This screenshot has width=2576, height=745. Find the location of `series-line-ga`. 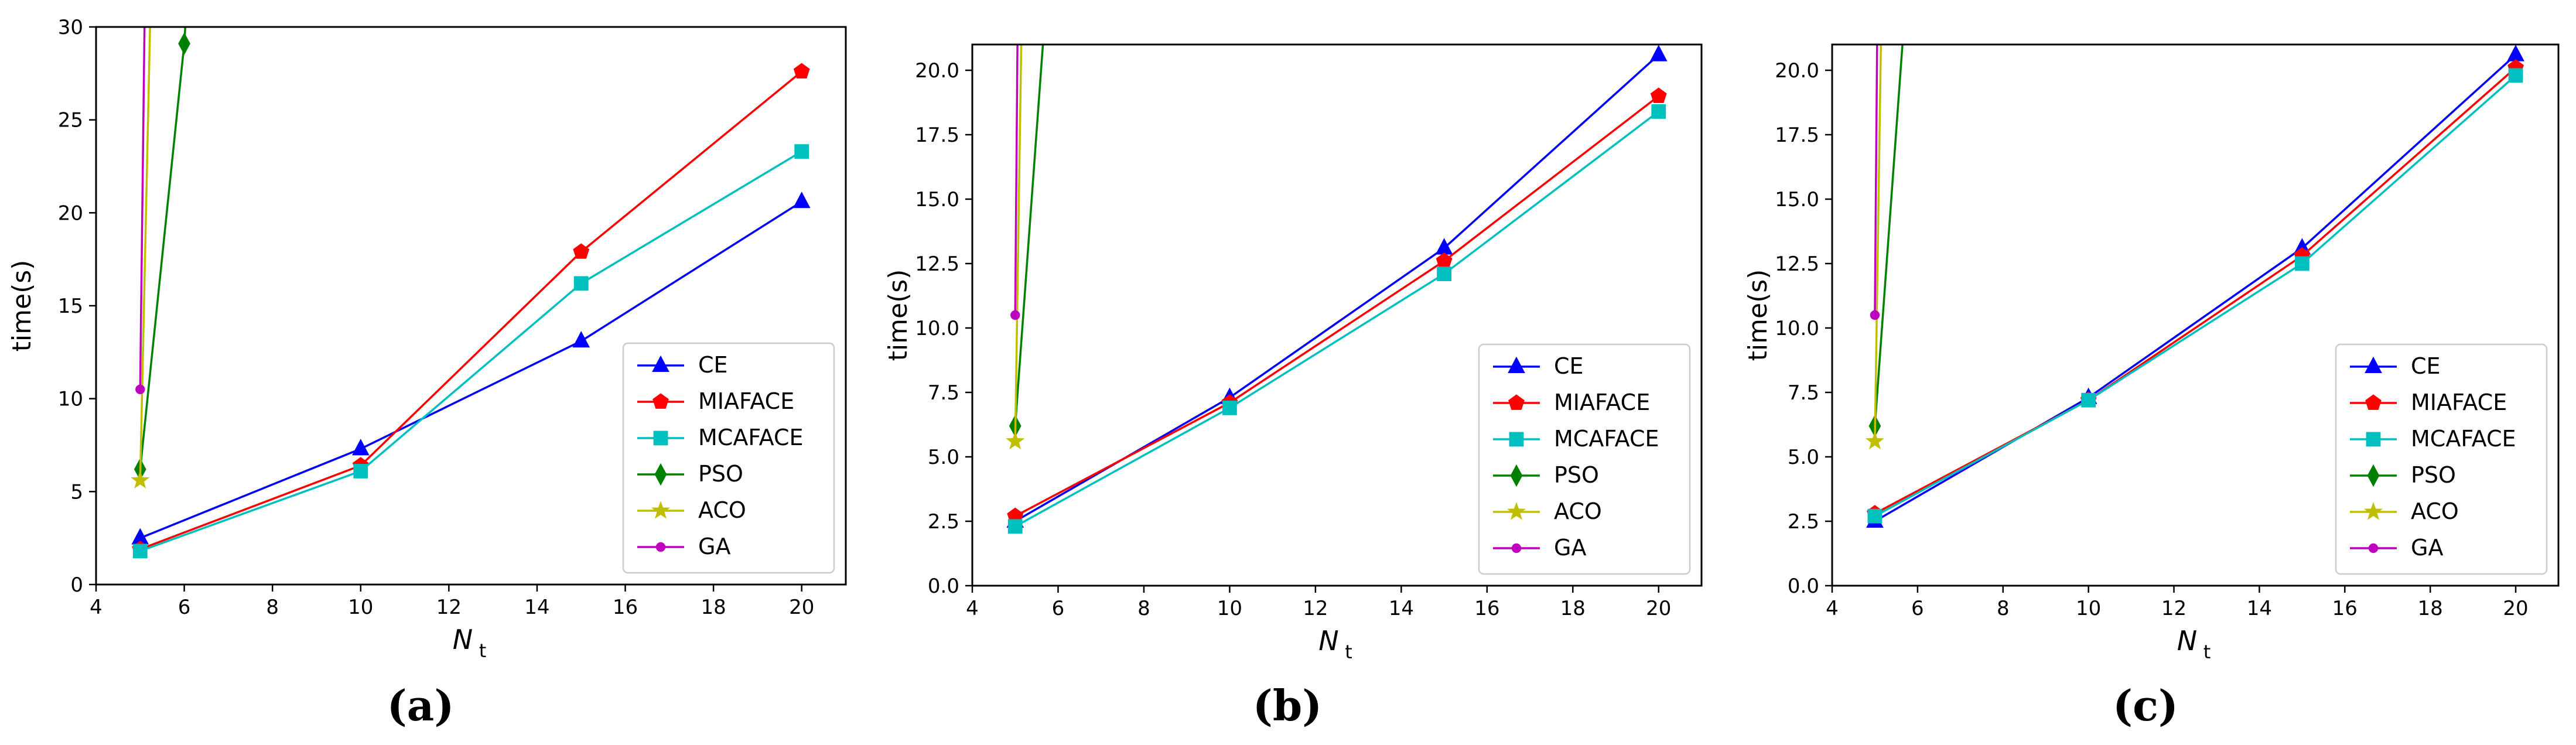

series-line-ga is located at coordinates (143, 208).